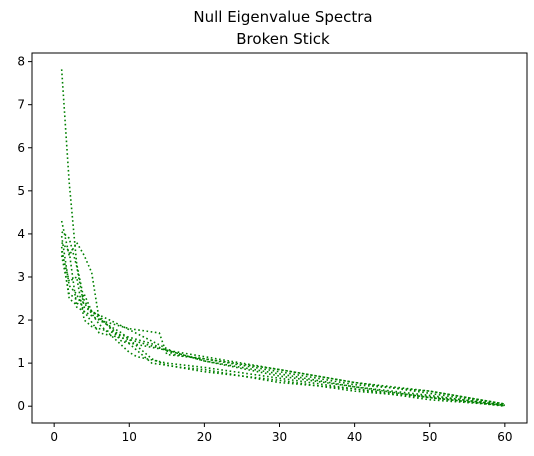 The width and height of the screenshot is (534, 456). What do you see at coordinates (54, 437) in the screenshot?
I see `x-tick-label: 0` at bounding box center [54, 437].